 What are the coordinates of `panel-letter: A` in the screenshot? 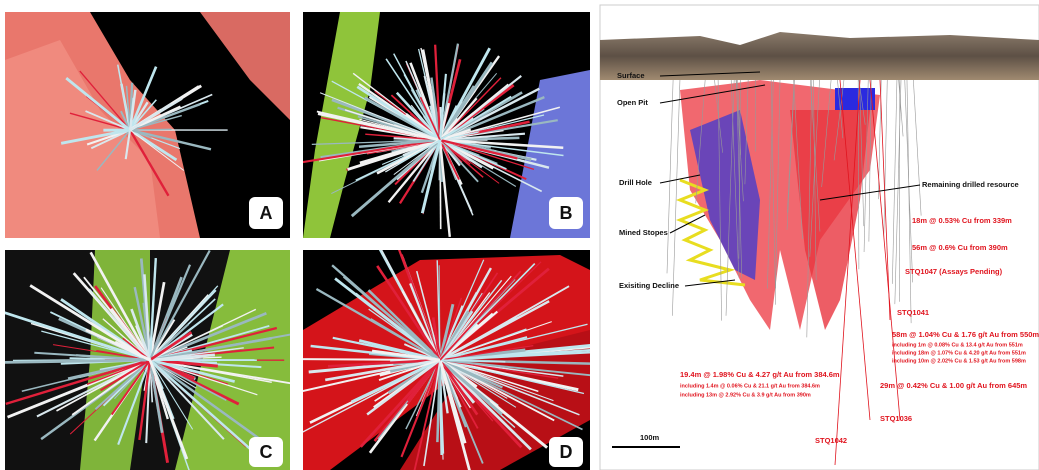 It's located at (266, 213).